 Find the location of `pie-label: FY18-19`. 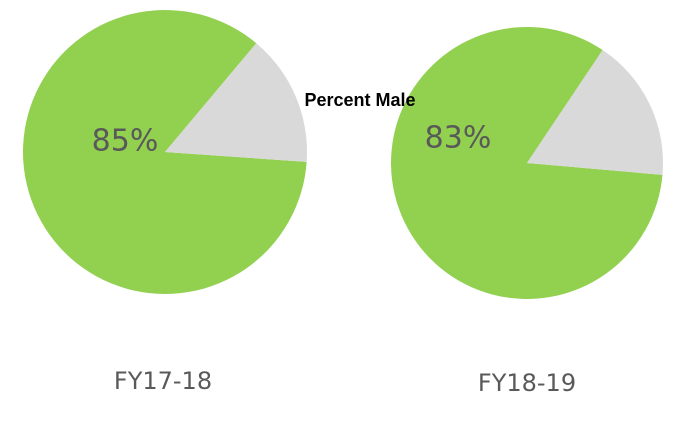

pie-label: FY18-19 is located at coordinates (527, 383).